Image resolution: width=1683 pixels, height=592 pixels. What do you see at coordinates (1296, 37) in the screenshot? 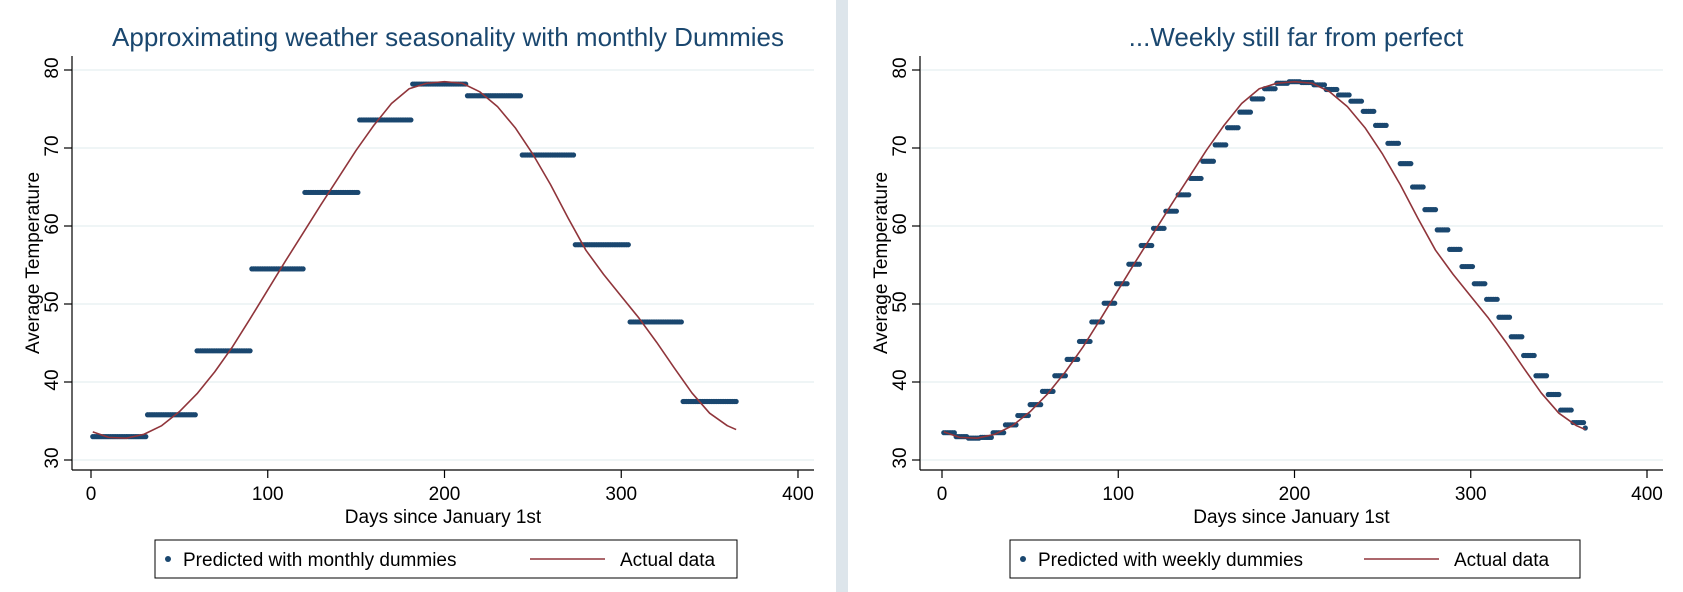
I see `chart-title: ...Weekly still far from perfect` at bounding box center [1296, 37].